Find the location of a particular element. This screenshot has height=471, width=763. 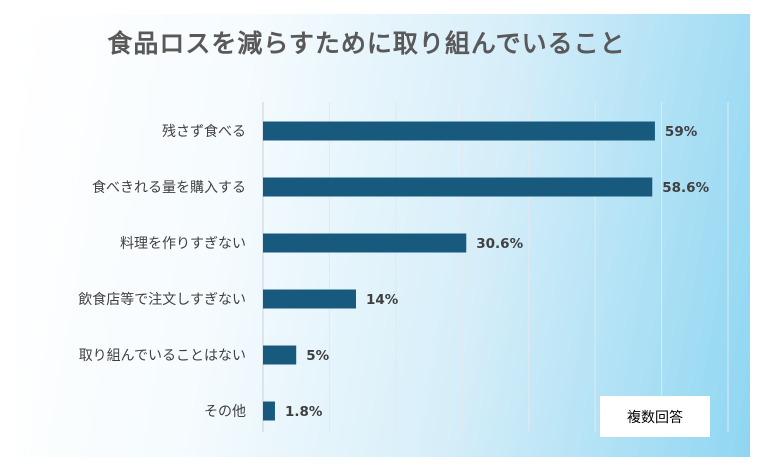

category-label: 取り組んでいることはない is located at coordinates (162, 356).